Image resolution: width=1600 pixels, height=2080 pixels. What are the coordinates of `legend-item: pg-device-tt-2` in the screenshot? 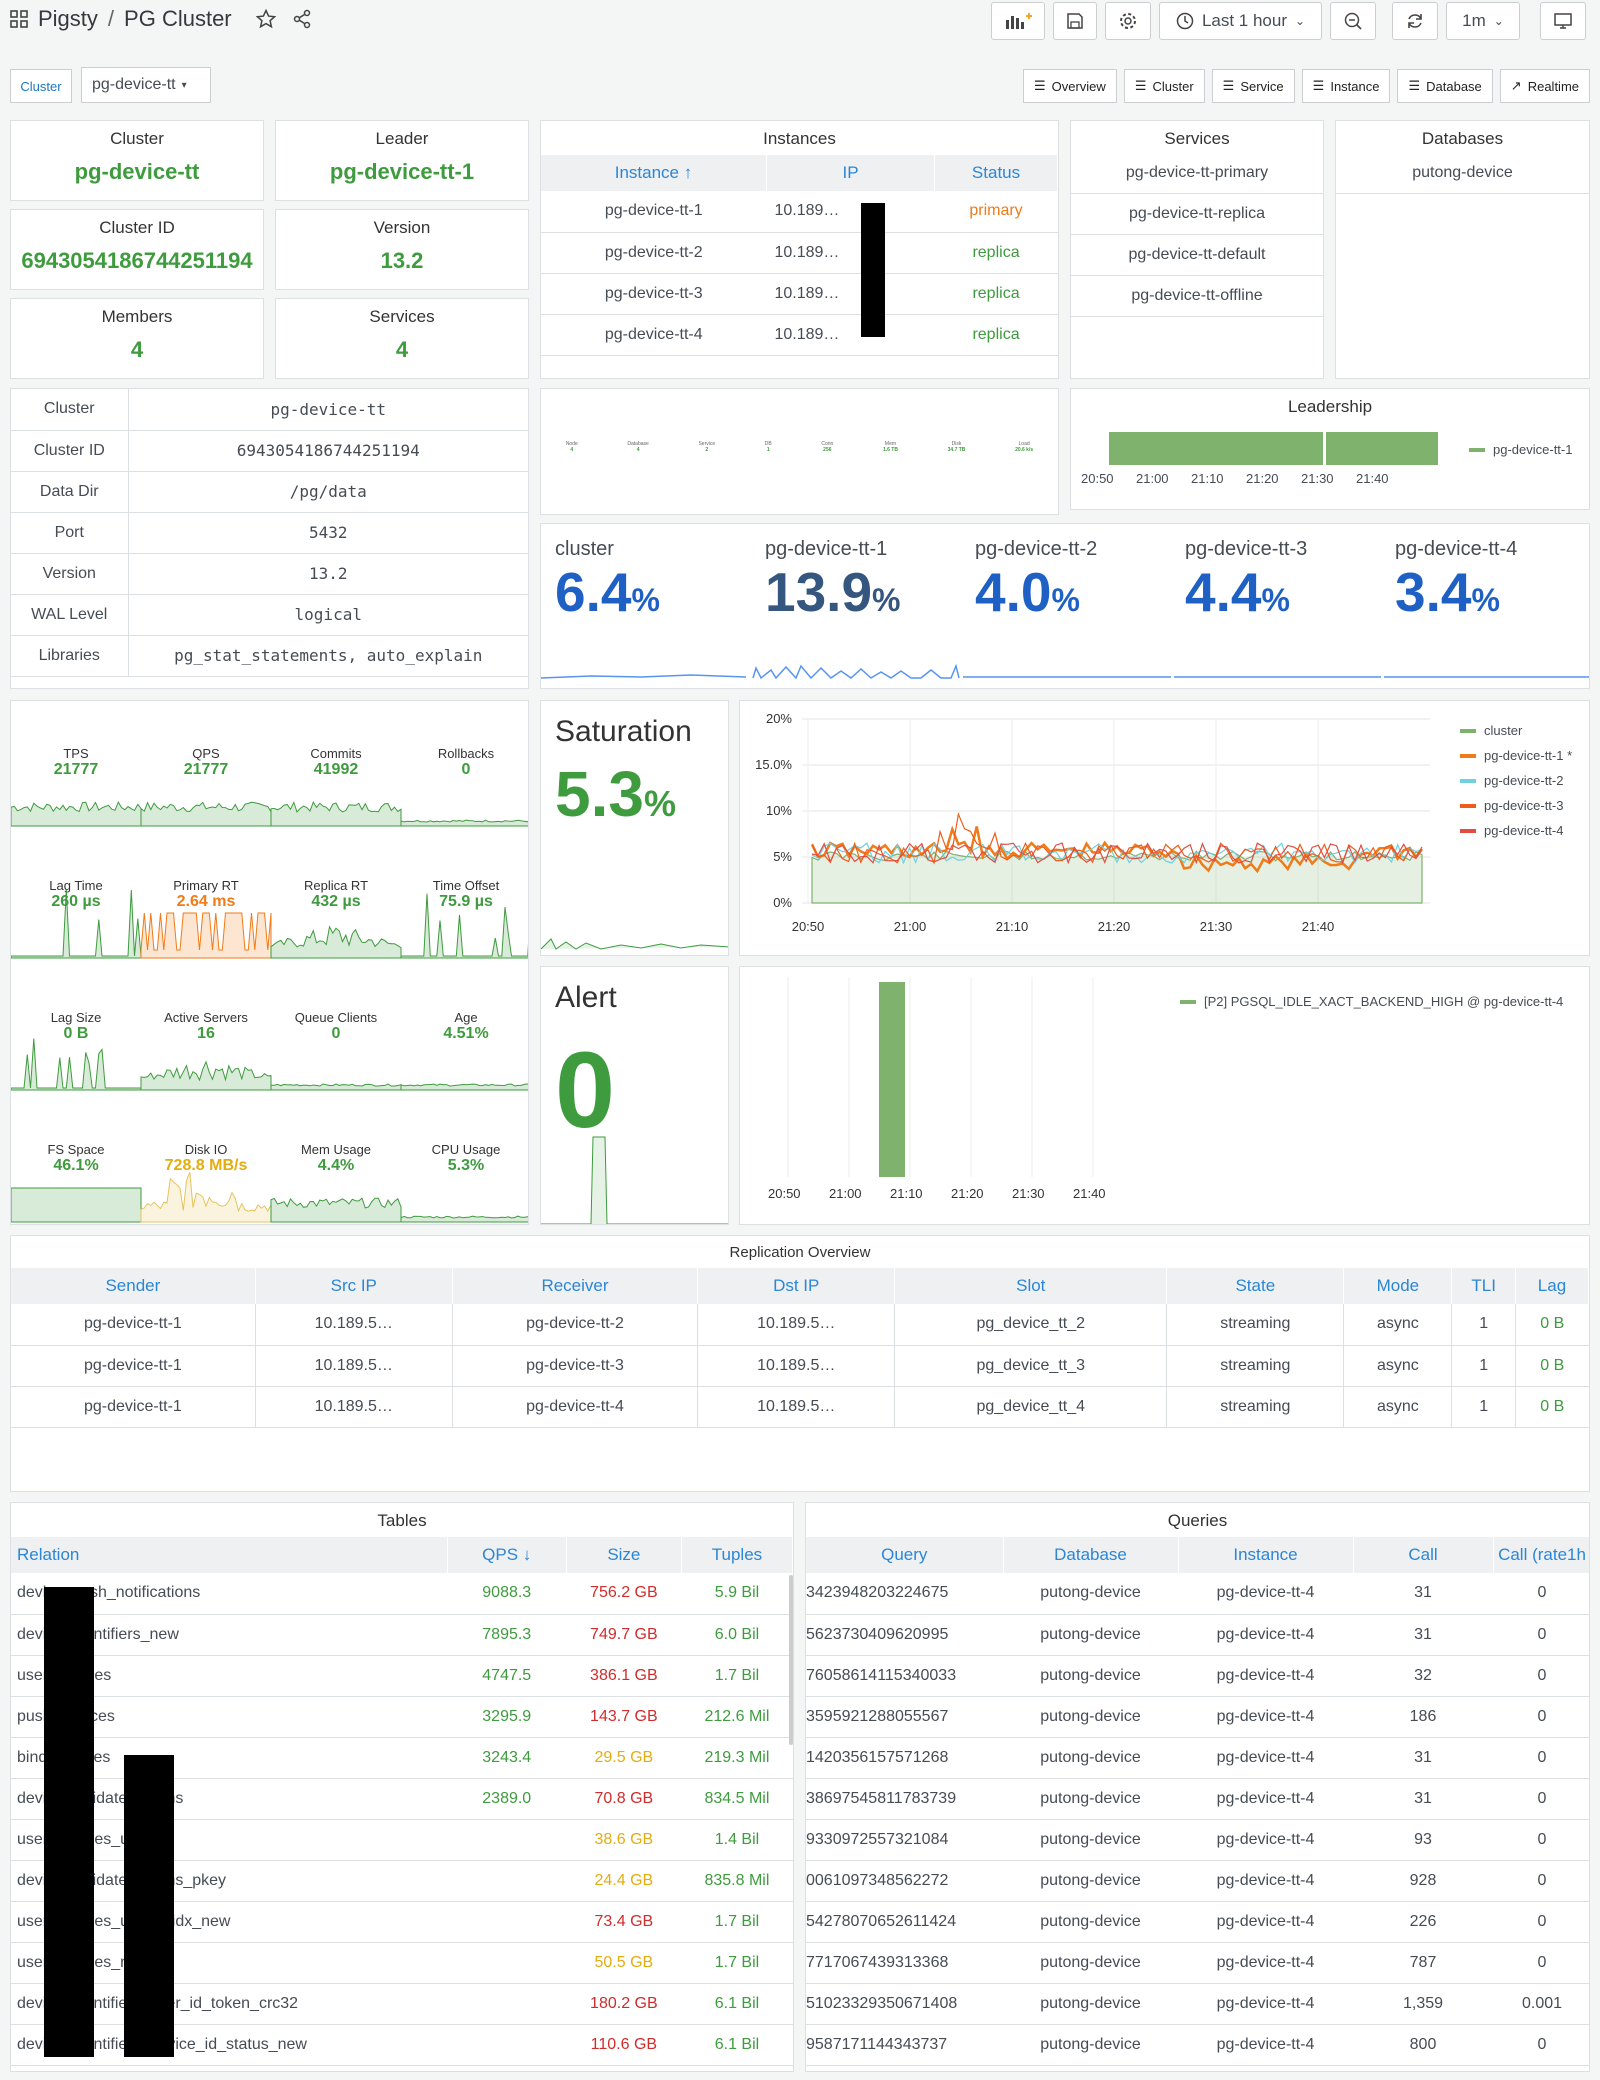 It's located at (1516, 780).